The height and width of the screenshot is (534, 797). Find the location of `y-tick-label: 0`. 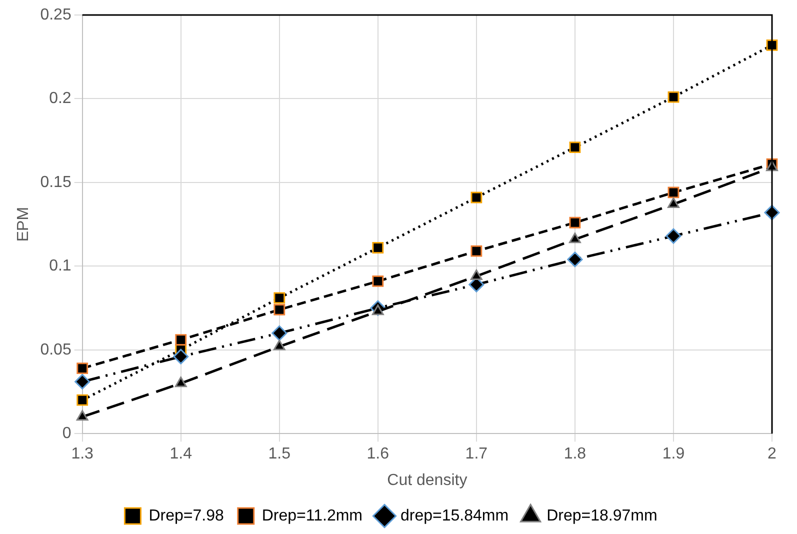

y-tick-label: 0 is located at coordinates (67, 433).